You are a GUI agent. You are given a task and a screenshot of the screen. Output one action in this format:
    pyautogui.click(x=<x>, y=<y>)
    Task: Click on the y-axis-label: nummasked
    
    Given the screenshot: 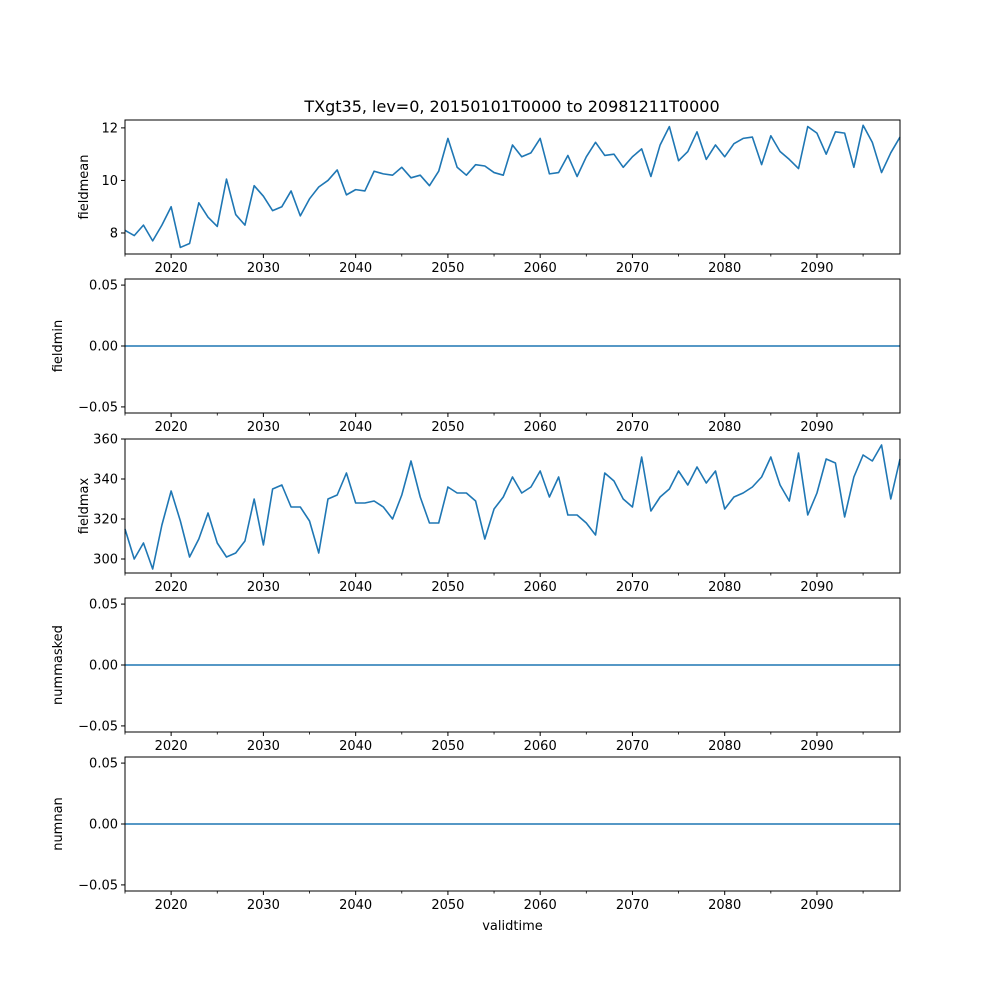 What is the action you would take?
    pyautogui.click(x=58, y=665)
    